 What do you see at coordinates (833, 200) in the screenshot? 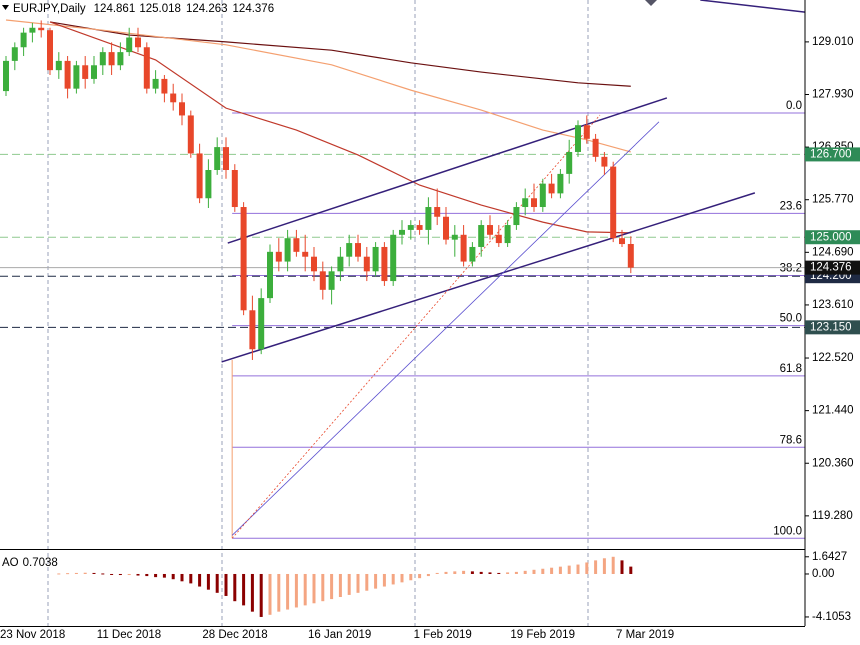
I see `y-tick-label: 125.770` at bounding box center [833, 200].